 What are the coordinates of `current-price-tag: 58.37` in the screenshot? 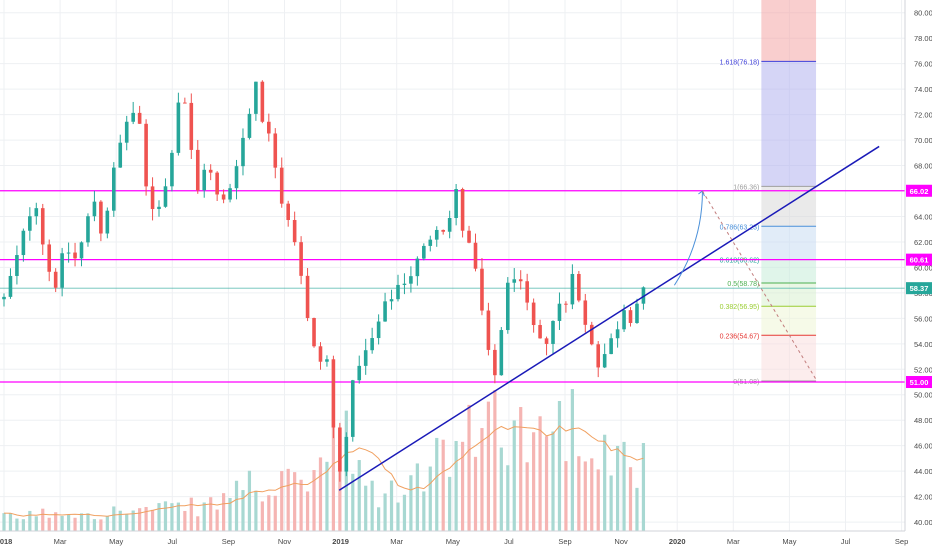 It's located at (919, 288).